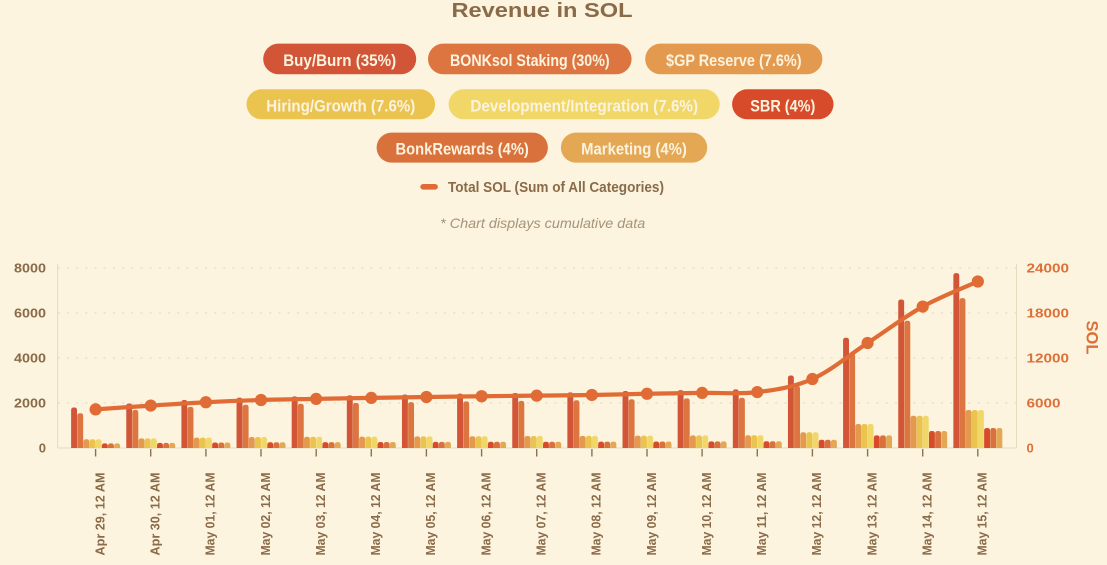 This screenshot has height=565, width=1107. Describe the element at coordinates (1048, 268) in the screenshot. I see `svg-text: 24000` at that location.